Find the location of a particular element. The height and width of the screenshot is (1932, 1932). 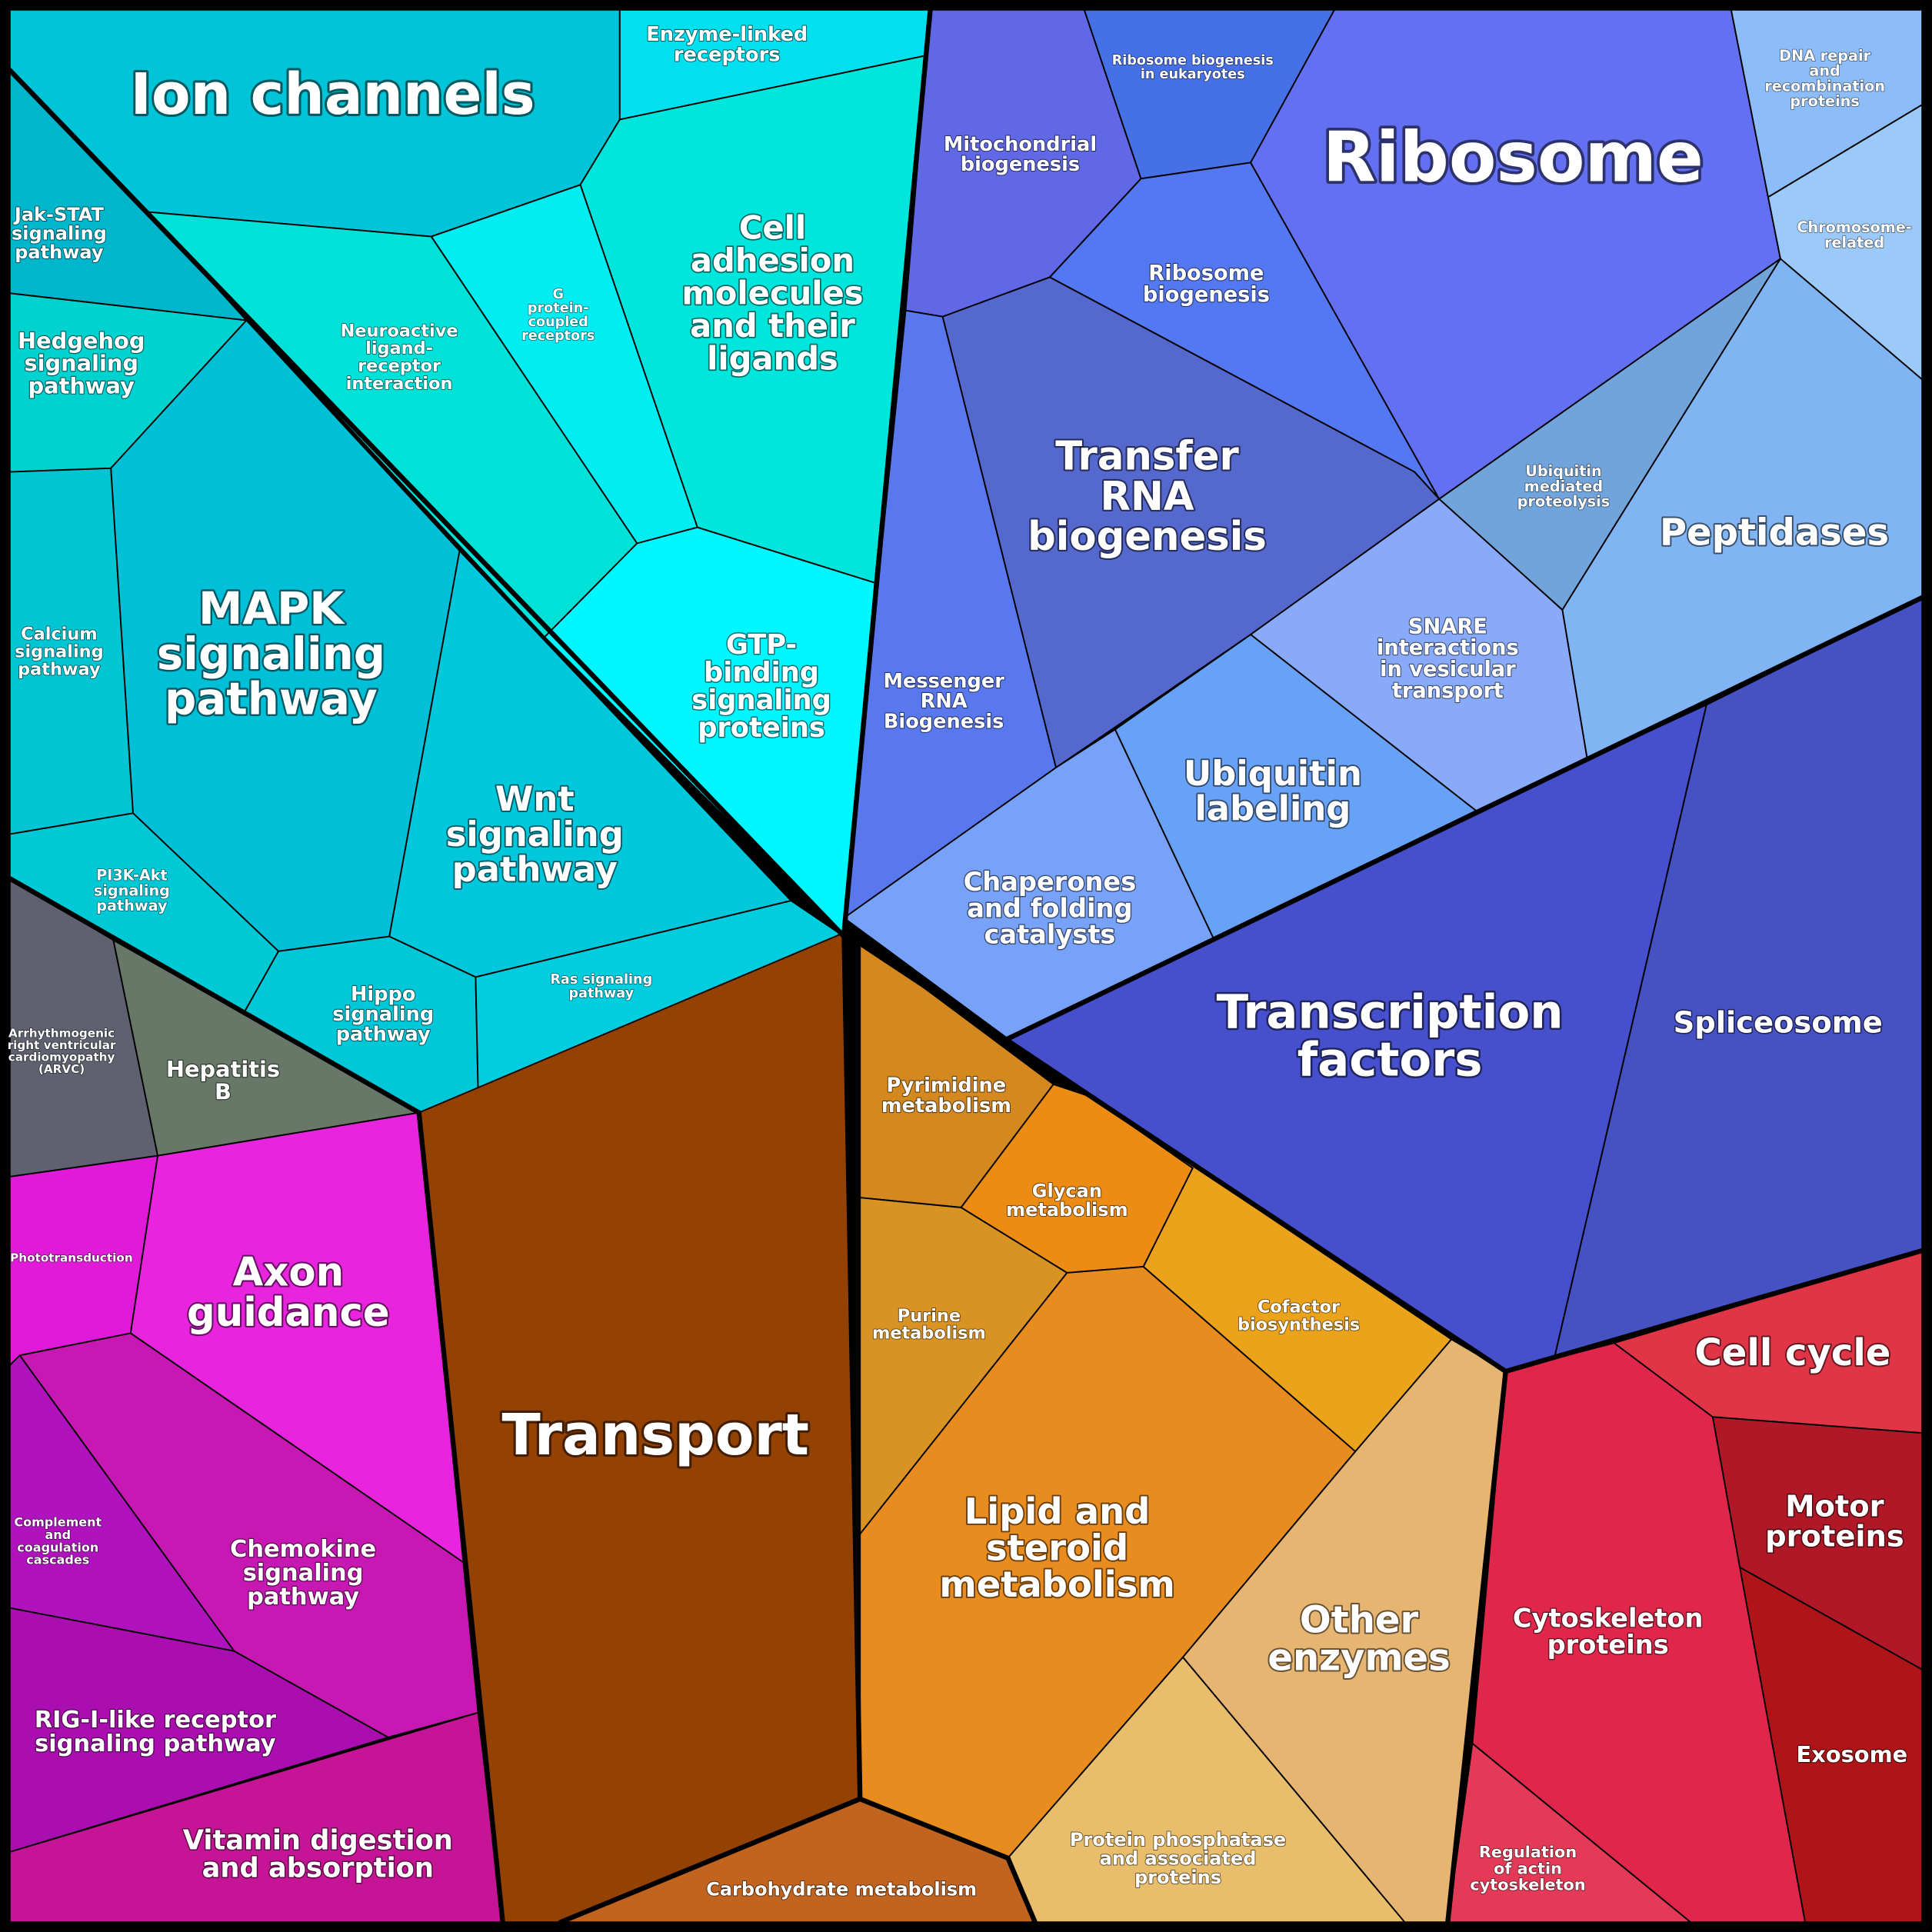

label-line: B is located at coordinates (223, 1091).